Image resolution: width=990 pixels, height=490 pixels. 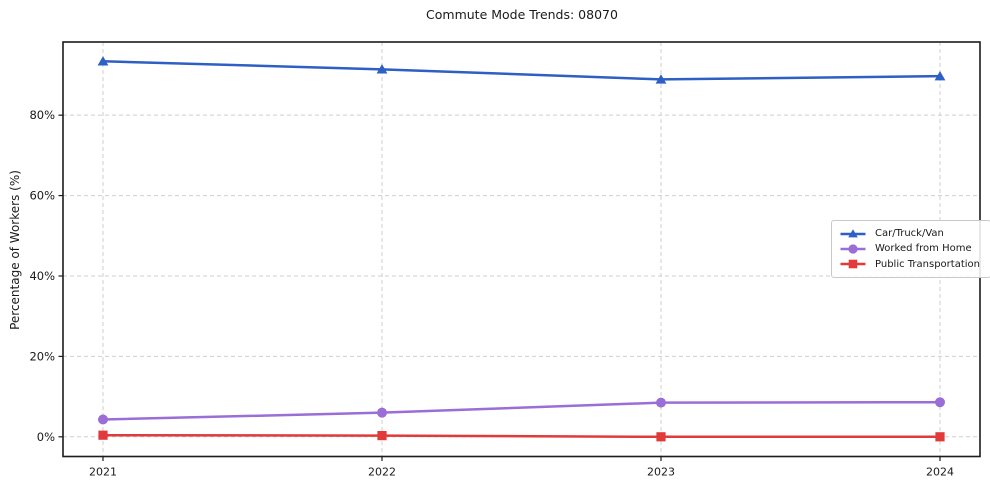 What do you see at coordinates (923, 249) in the screenshot?
I see `legend-label-worked-from-home: Worked from Home` at bounding box center [923, 249].